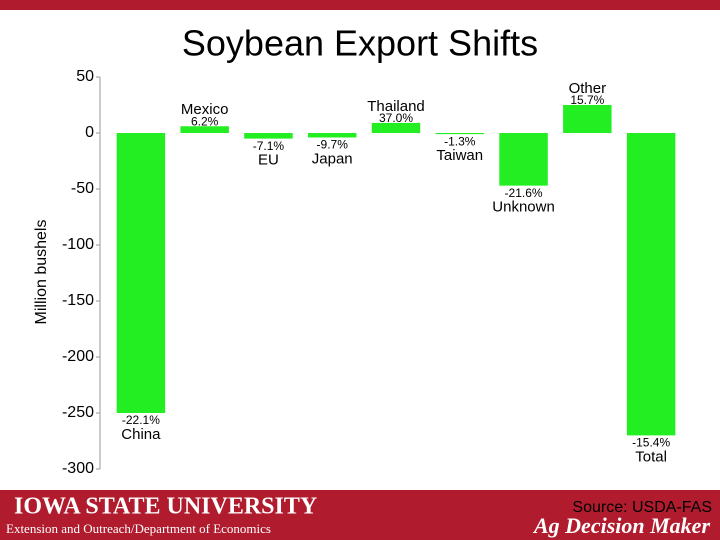  I want to click on y-tick-label: -300, so click(78, 468).